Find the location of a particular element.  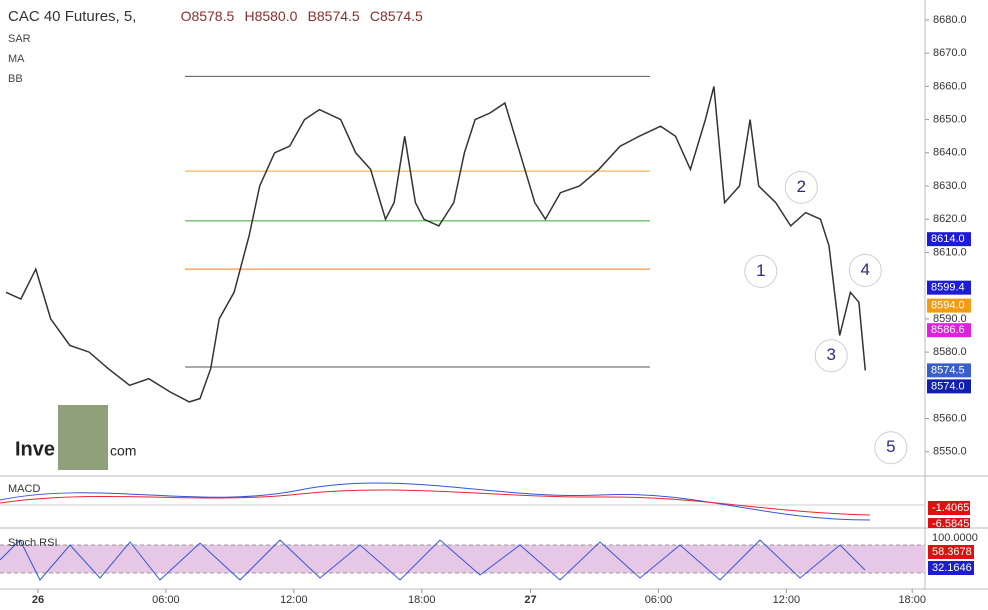

price-label: 8599.4 is located at coordinates (948, 288).